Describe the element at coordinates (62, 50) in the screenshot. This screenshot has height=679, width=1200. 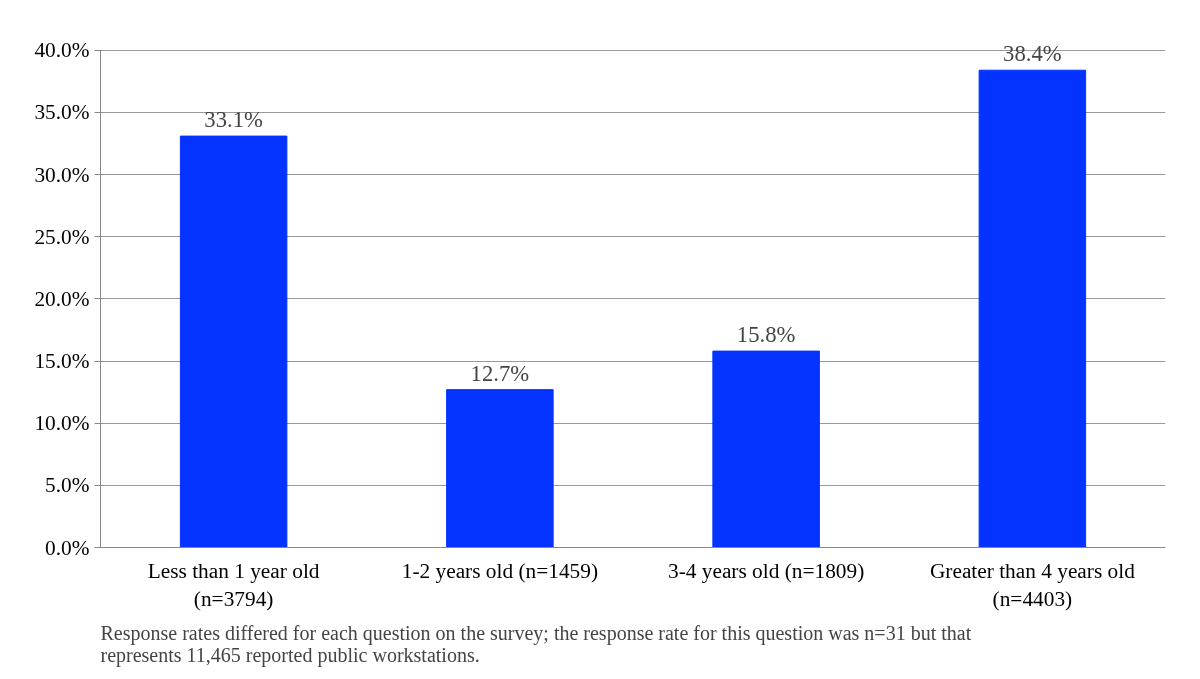
I see `y-tick-label: 40.0%` at that location.